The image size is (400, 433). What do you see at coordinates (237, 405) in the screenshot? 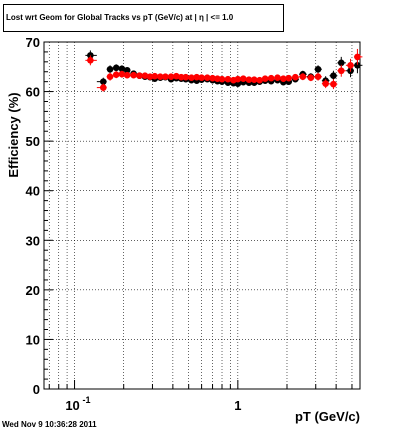
I see `x-tick-label: 1` at bounding box center [237, 405].